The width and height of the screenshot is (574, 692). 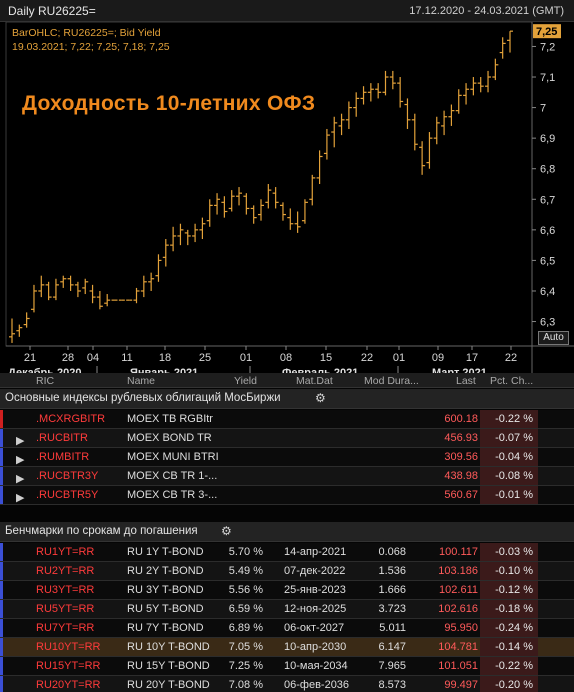 I want to click on x-tick-label: 08, so click(x=286, y=358).